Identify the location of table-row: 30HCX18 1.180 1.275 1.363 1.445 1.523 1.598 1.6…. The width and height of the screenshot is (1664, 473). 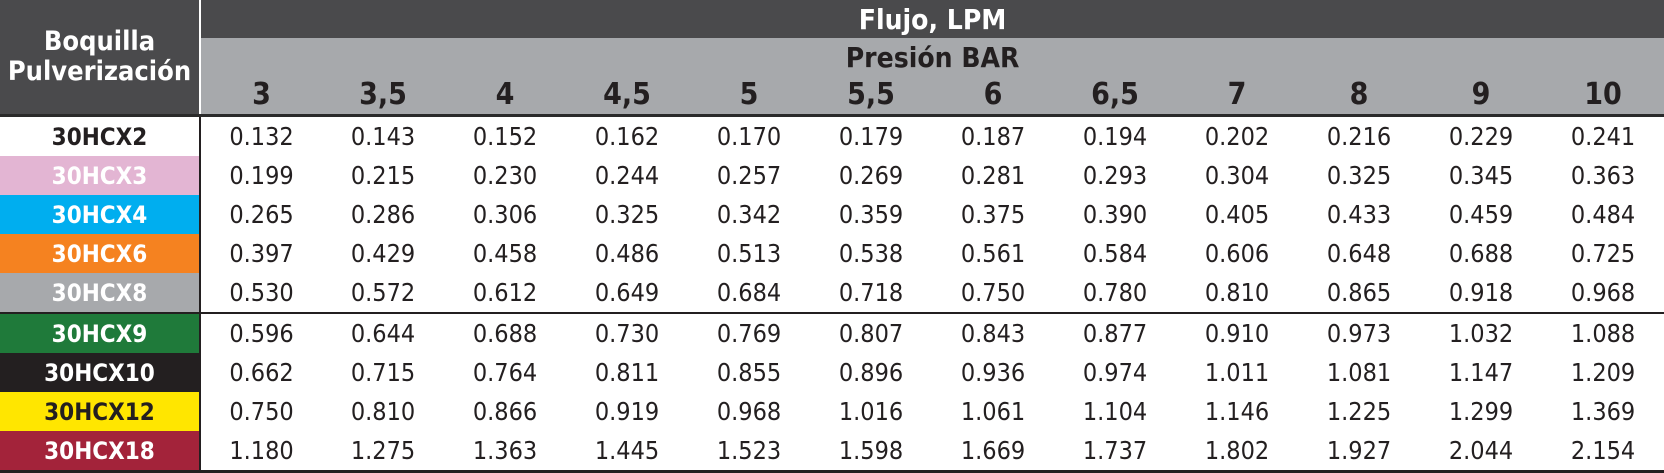
(832, 452).